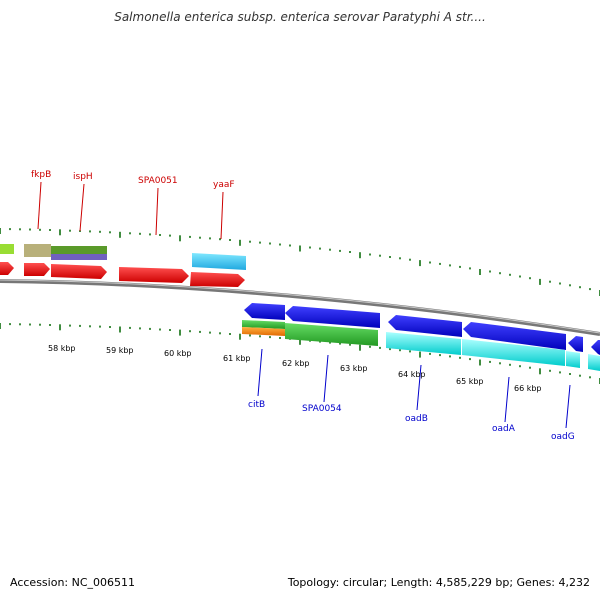  I want to click on forward-gene-labels: fkpB ispH SPA0051 yaaF, so click(133, 180).